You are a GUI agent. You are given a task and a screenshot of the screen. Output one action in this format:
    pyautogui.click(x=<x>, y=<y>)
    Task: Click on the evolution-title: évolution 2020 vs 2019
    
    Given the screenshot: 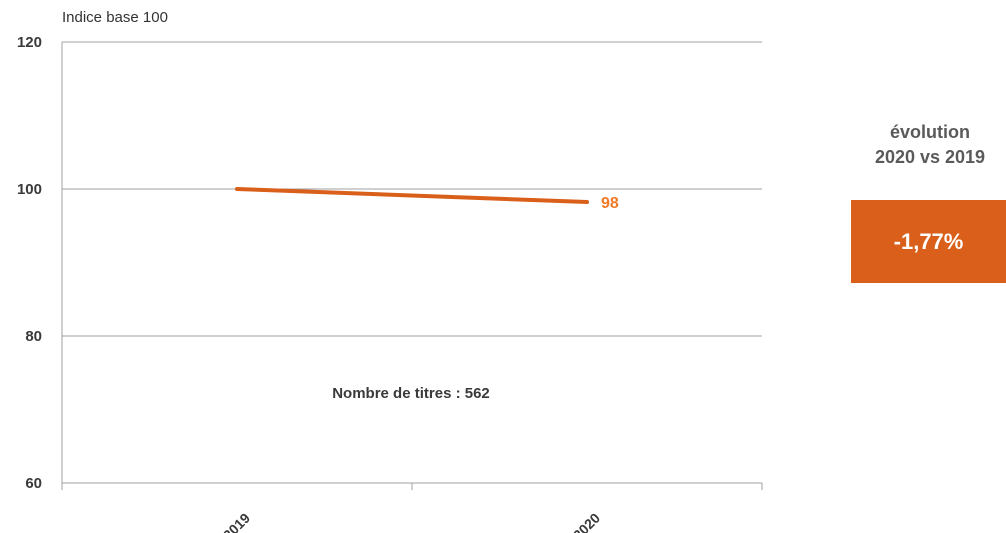 What is the action you would take?
    pyautogui.click(x=928, y=145)
    